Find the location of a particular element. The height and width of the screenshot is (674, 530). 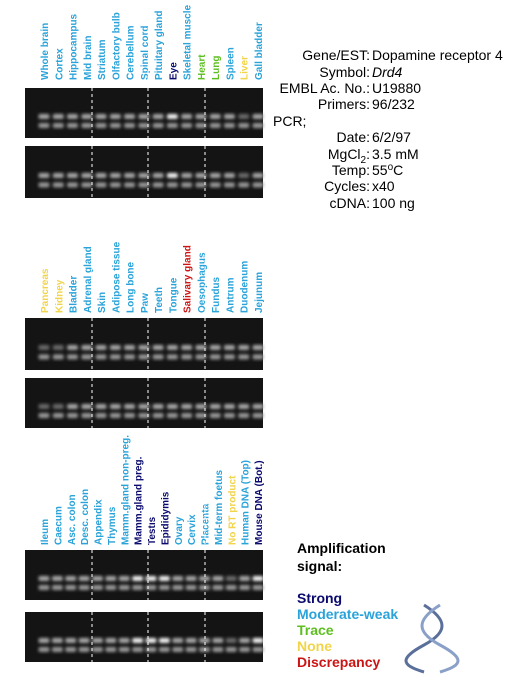

lane-label: Heart is located at coordinates (202, 67).